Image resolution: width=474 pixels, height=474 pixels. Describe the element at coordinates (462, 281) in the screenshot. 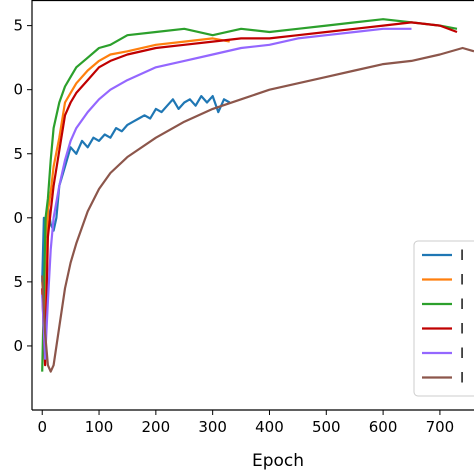

I see `legend-label-2: I` at that location.